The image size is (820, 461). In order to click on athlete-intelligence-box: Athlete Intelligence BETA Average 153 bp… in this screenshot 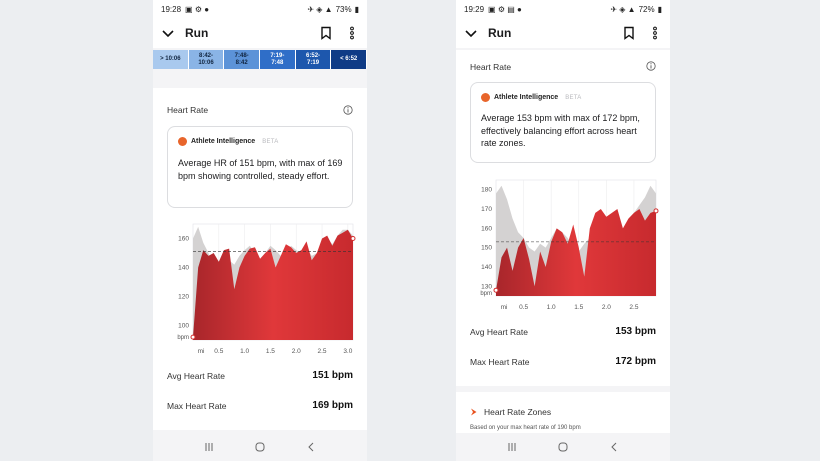, I will do `click(563, 122)`.